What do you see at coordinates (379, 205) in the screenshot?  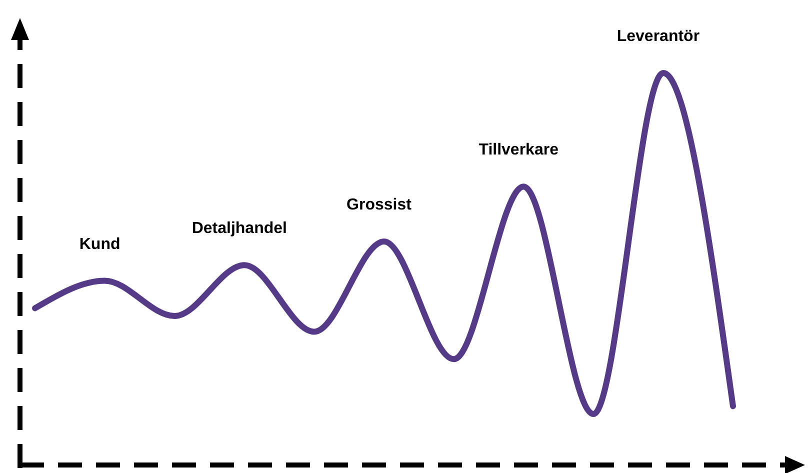 I see `annotation: Grossist` at bounding box center [379, 205].